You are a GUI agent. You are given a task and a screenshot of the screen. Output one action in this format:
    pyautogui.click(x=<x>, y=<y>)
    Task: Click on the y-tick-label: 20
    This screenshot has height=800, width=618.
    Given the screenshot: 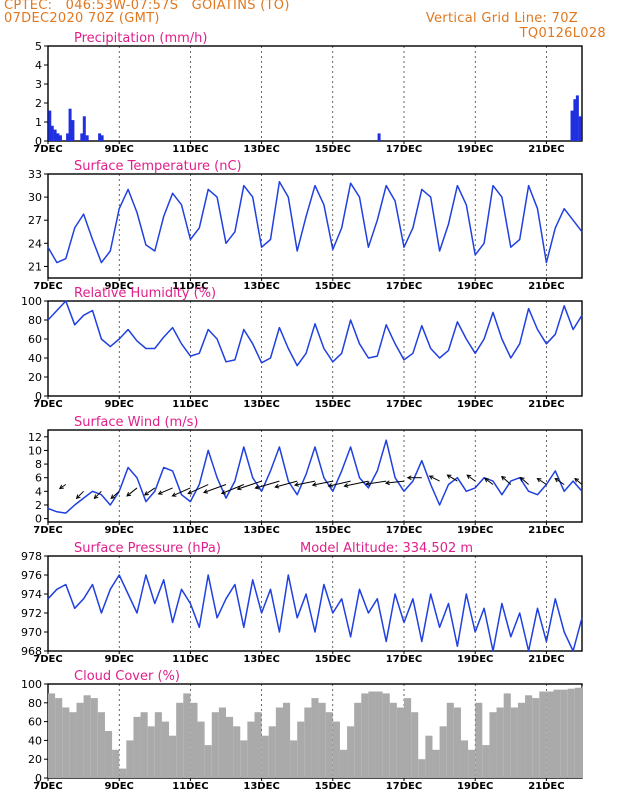 What is the action you would take?
    pyautogui.click(x=35, y=377)
    